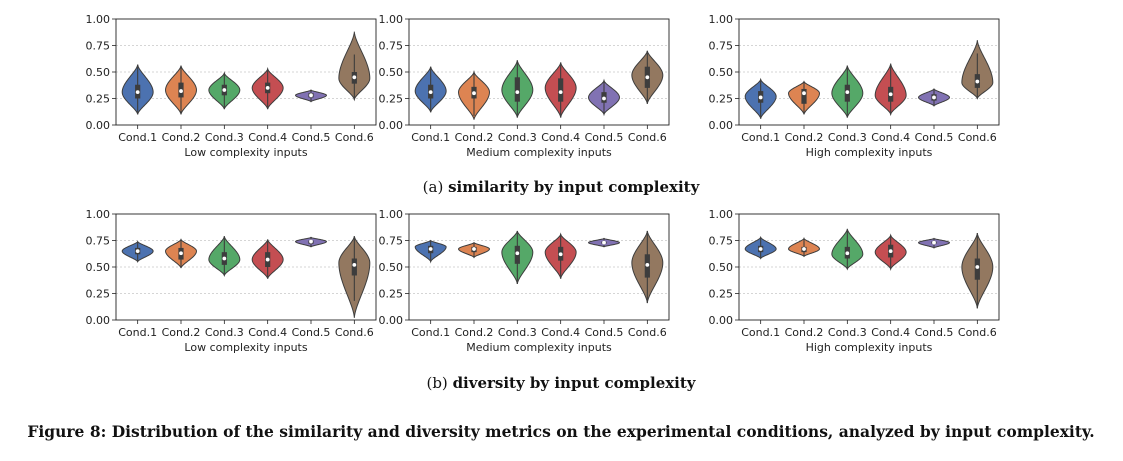 This screenshot has height=461, width=1123. I want to click on subcaption-a: (a) similarity by input complexity, so click(562, 187).